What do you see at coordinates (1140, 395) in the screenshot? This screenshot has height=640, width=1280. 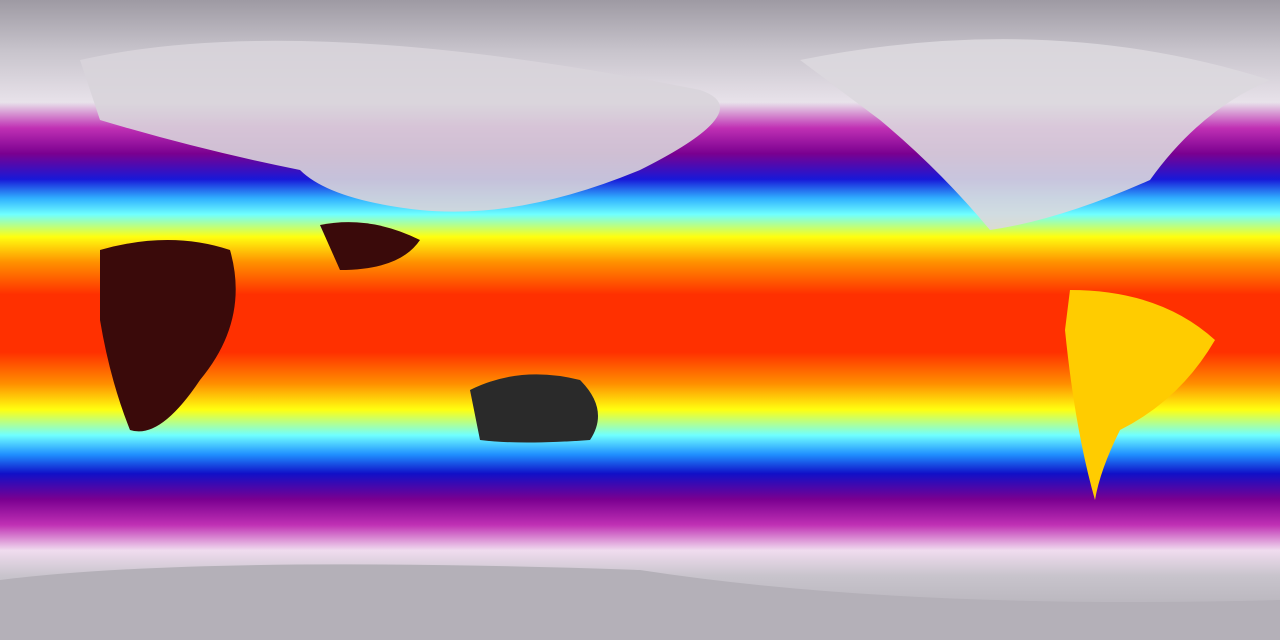 I see `landmass-south-america` at bounding box center [1140, 395].